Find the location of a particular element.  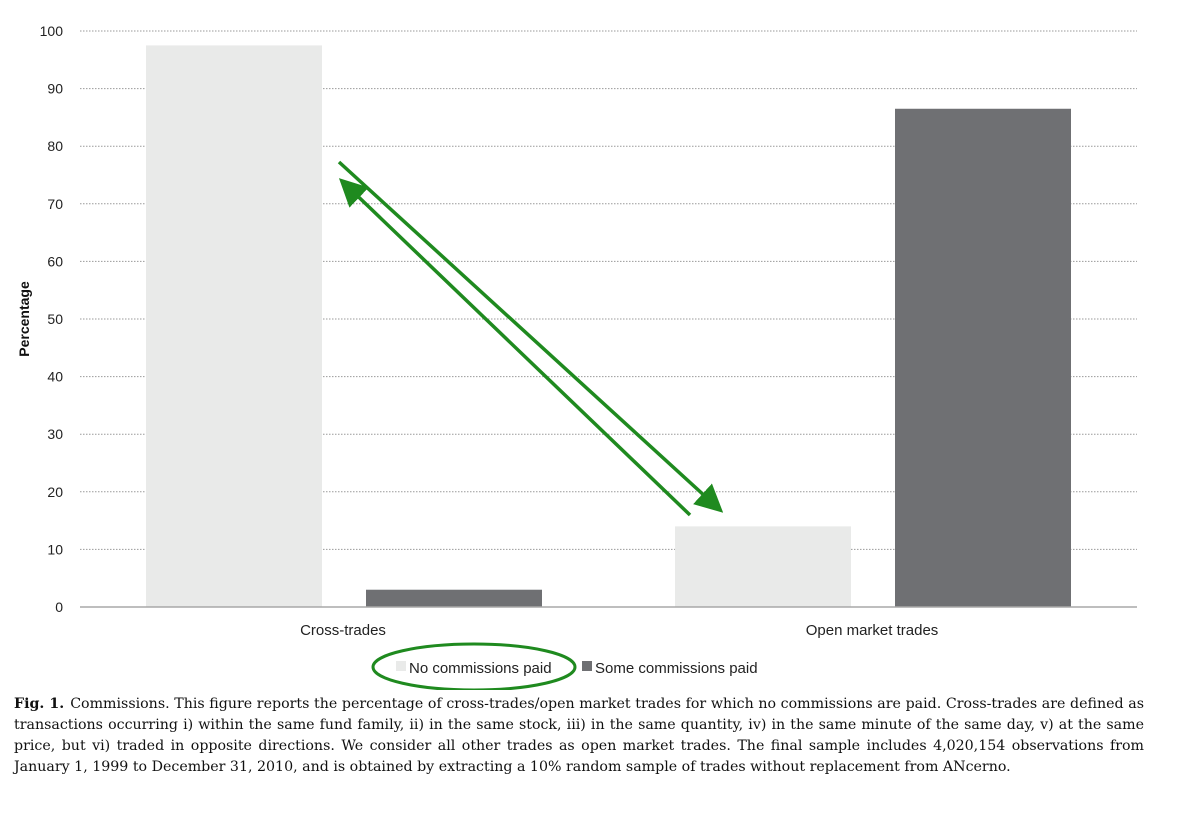

legend-highlight-ellipse is located at coordinates (474, 666).